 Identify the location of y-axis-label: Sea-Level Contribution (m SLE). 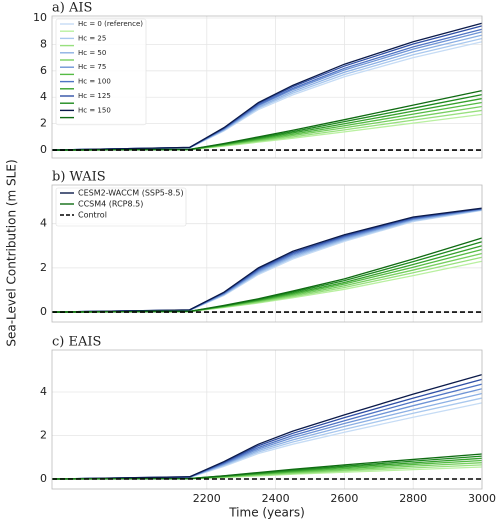
(12, 252).